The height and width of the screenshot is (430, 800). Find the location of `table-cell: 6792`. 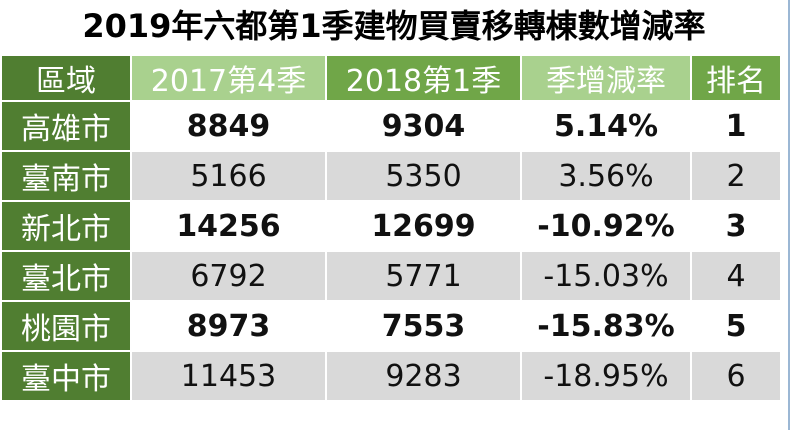

table-cell: 6792 is located at coordinates (228, 276).